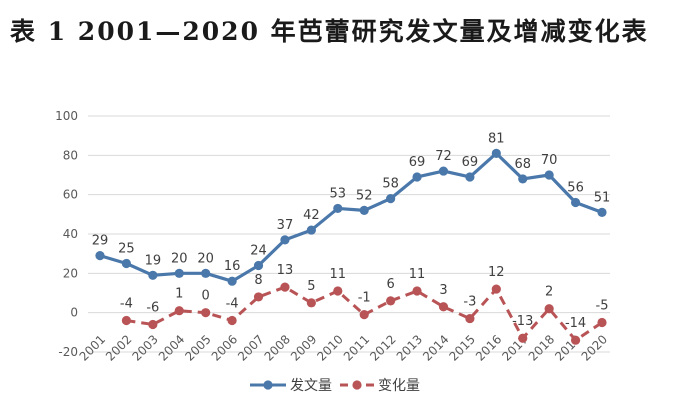  What do you see at coordinates (435, 347) in the screenshot?
I see `x-tick-label: 2014` at bounding box center [435, 347].